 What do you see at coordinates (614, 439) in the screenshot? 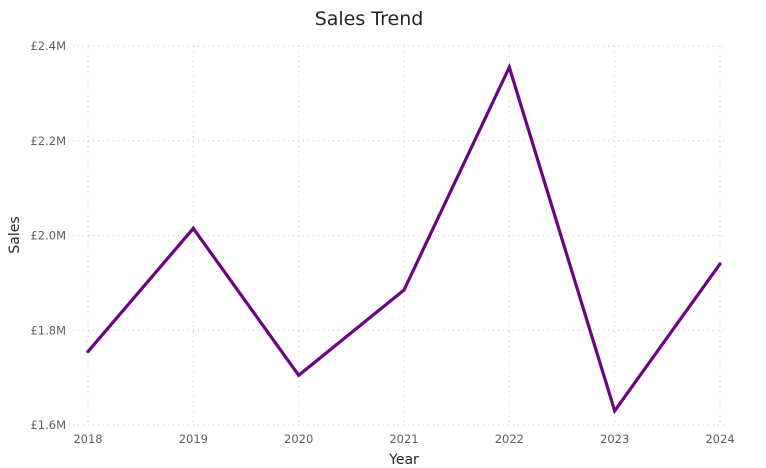
I see `x-tick-label: 2023` at bounding box center [614, 439].